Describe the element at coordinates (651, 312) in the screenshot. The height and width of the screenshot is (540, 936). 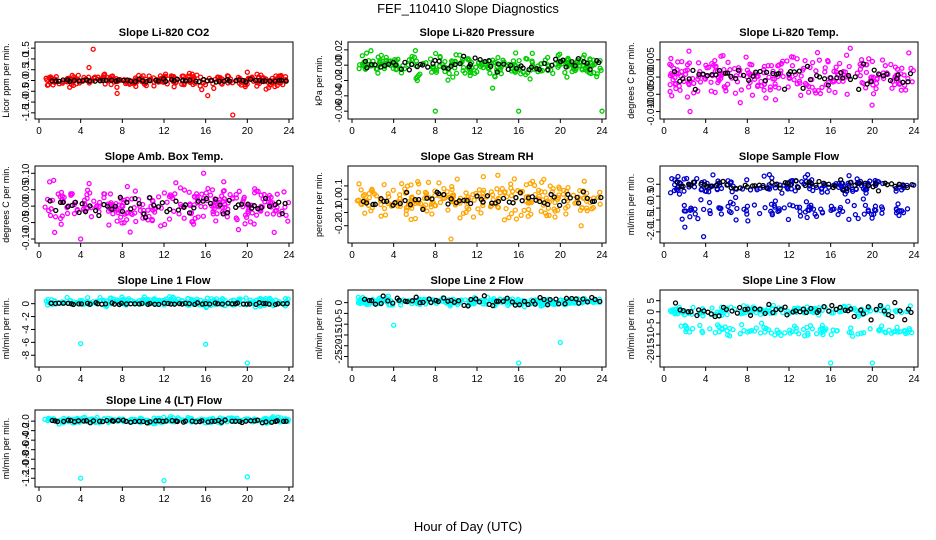
I see `y-tick-label: 0` at that location.